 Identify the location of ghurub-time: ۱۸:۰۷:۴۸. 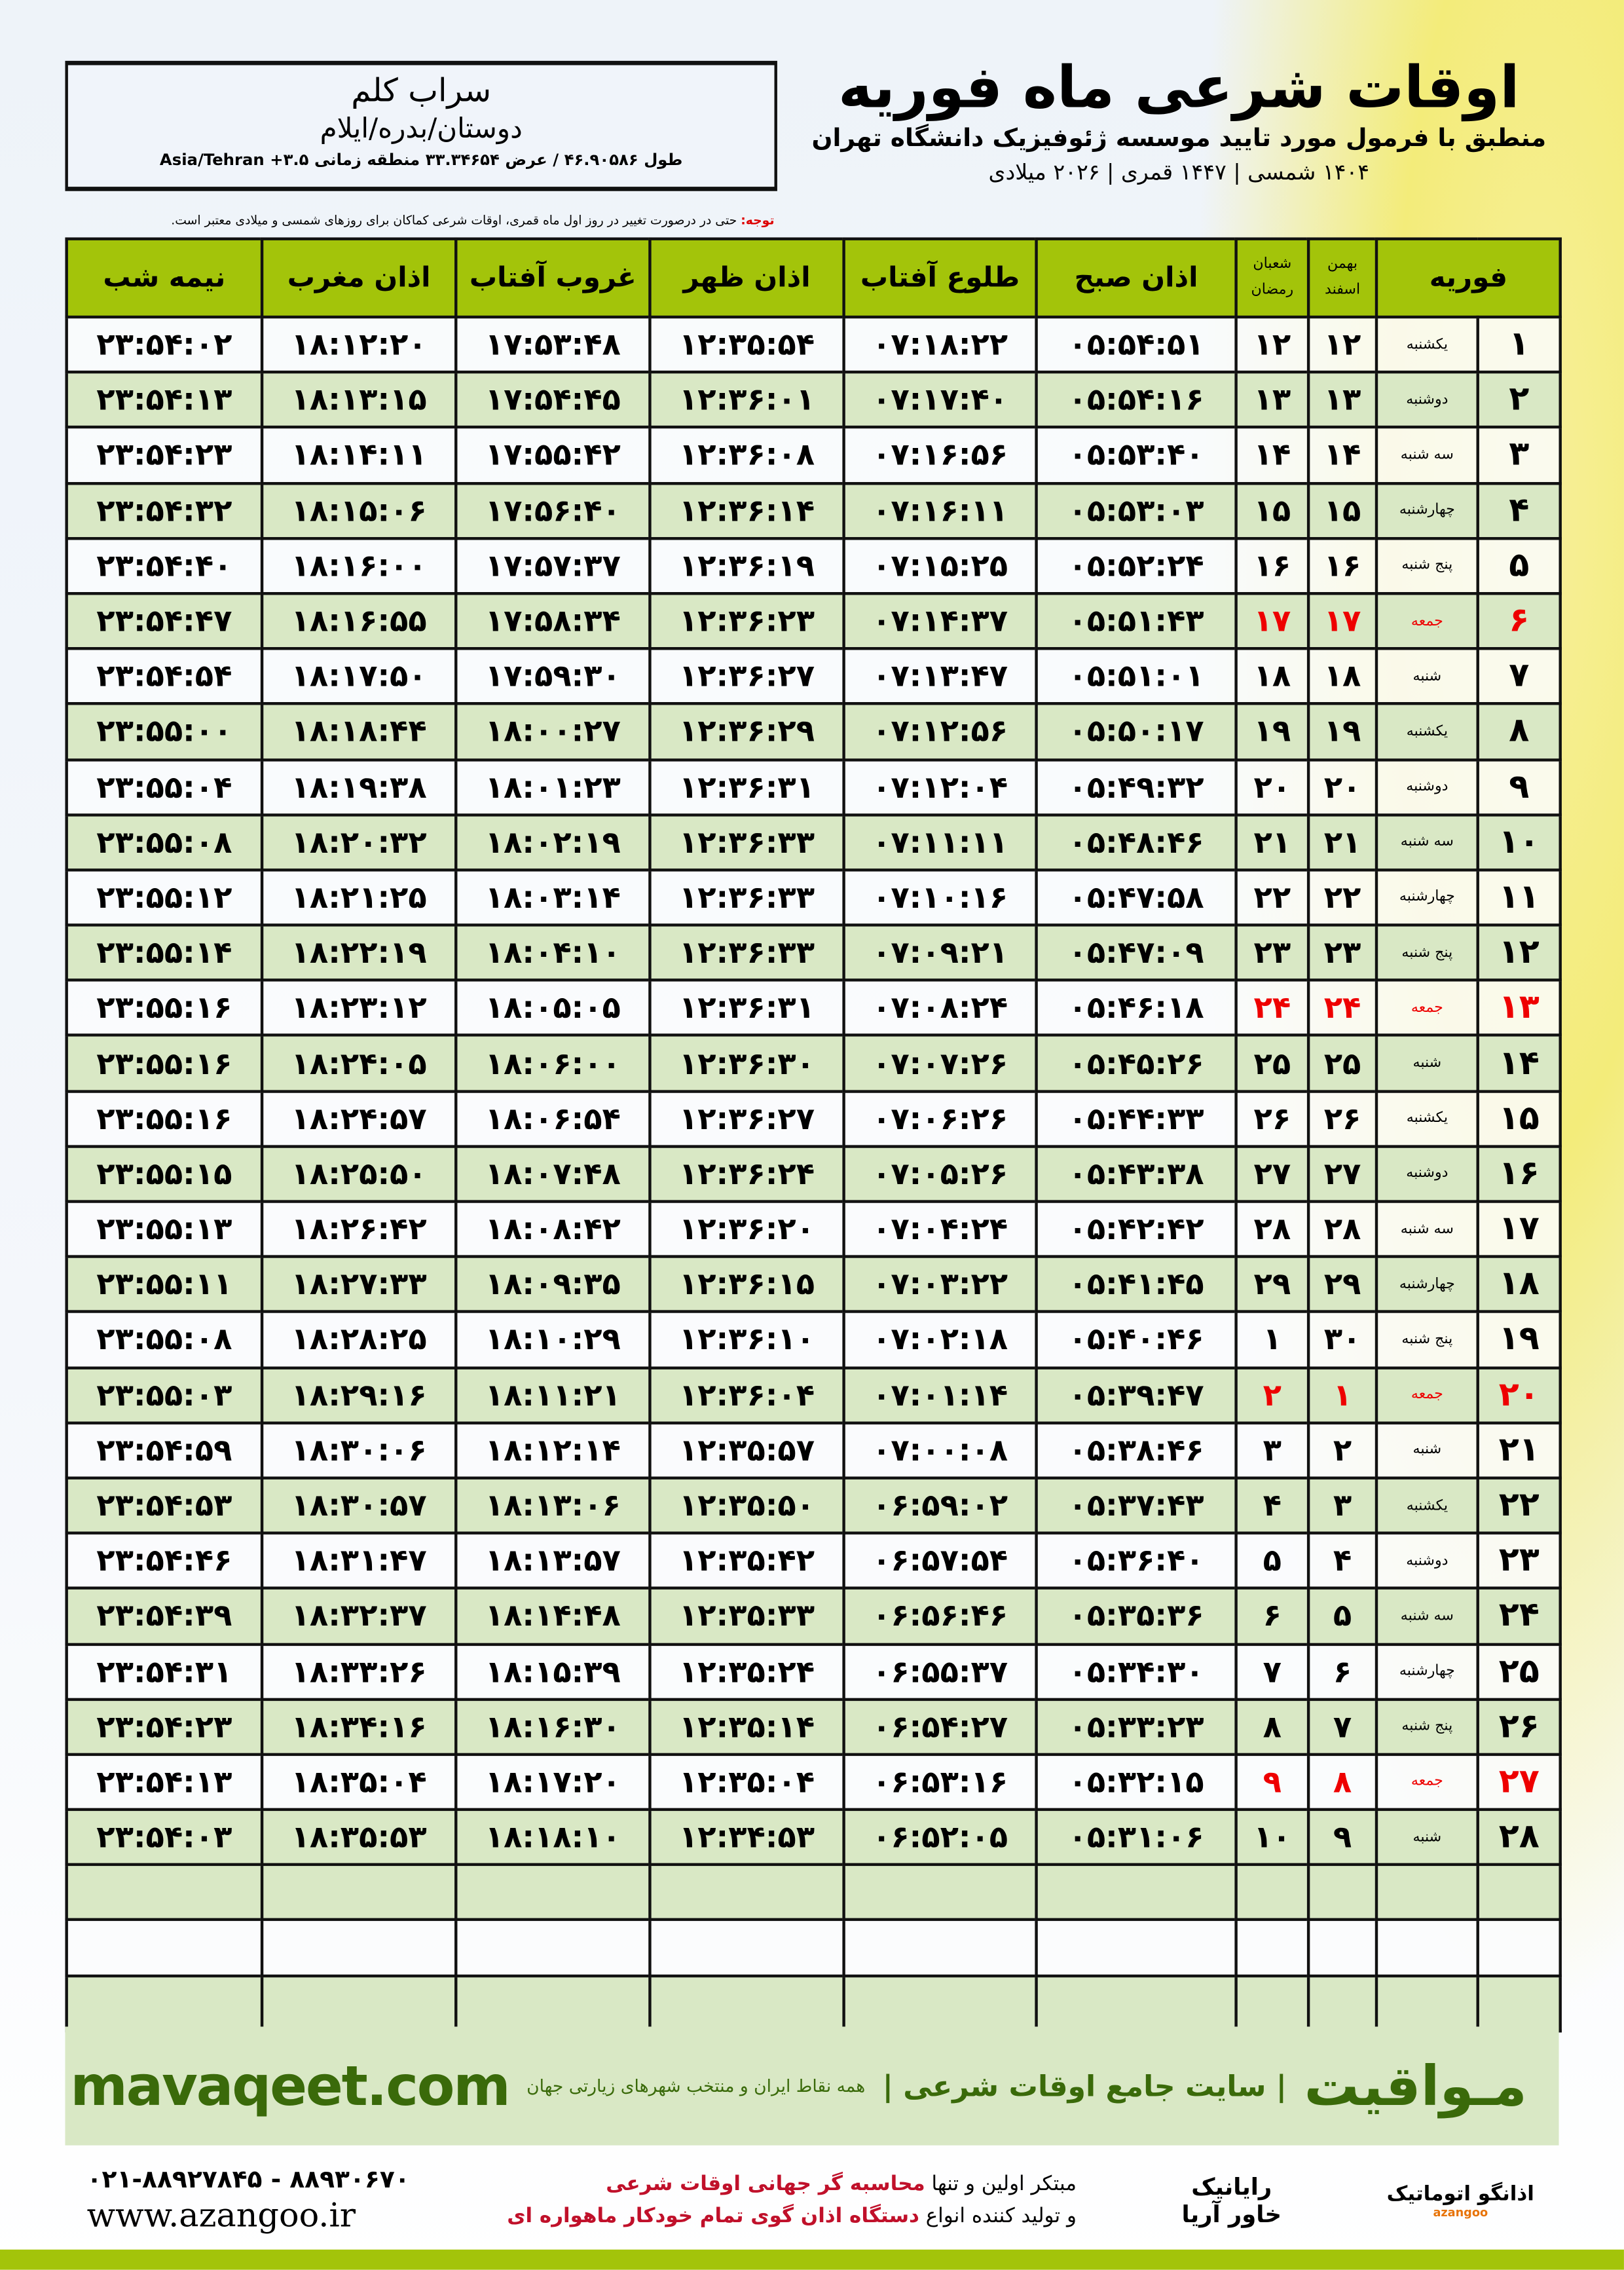
(553, 1173).